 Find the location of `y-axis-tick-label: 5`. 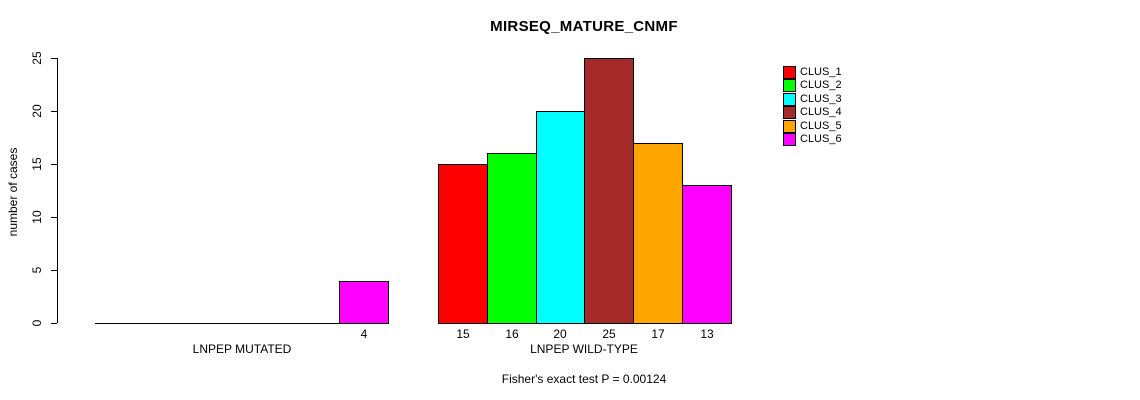

y-axis-tick-label: 5 is located at coordinates (37, 270).